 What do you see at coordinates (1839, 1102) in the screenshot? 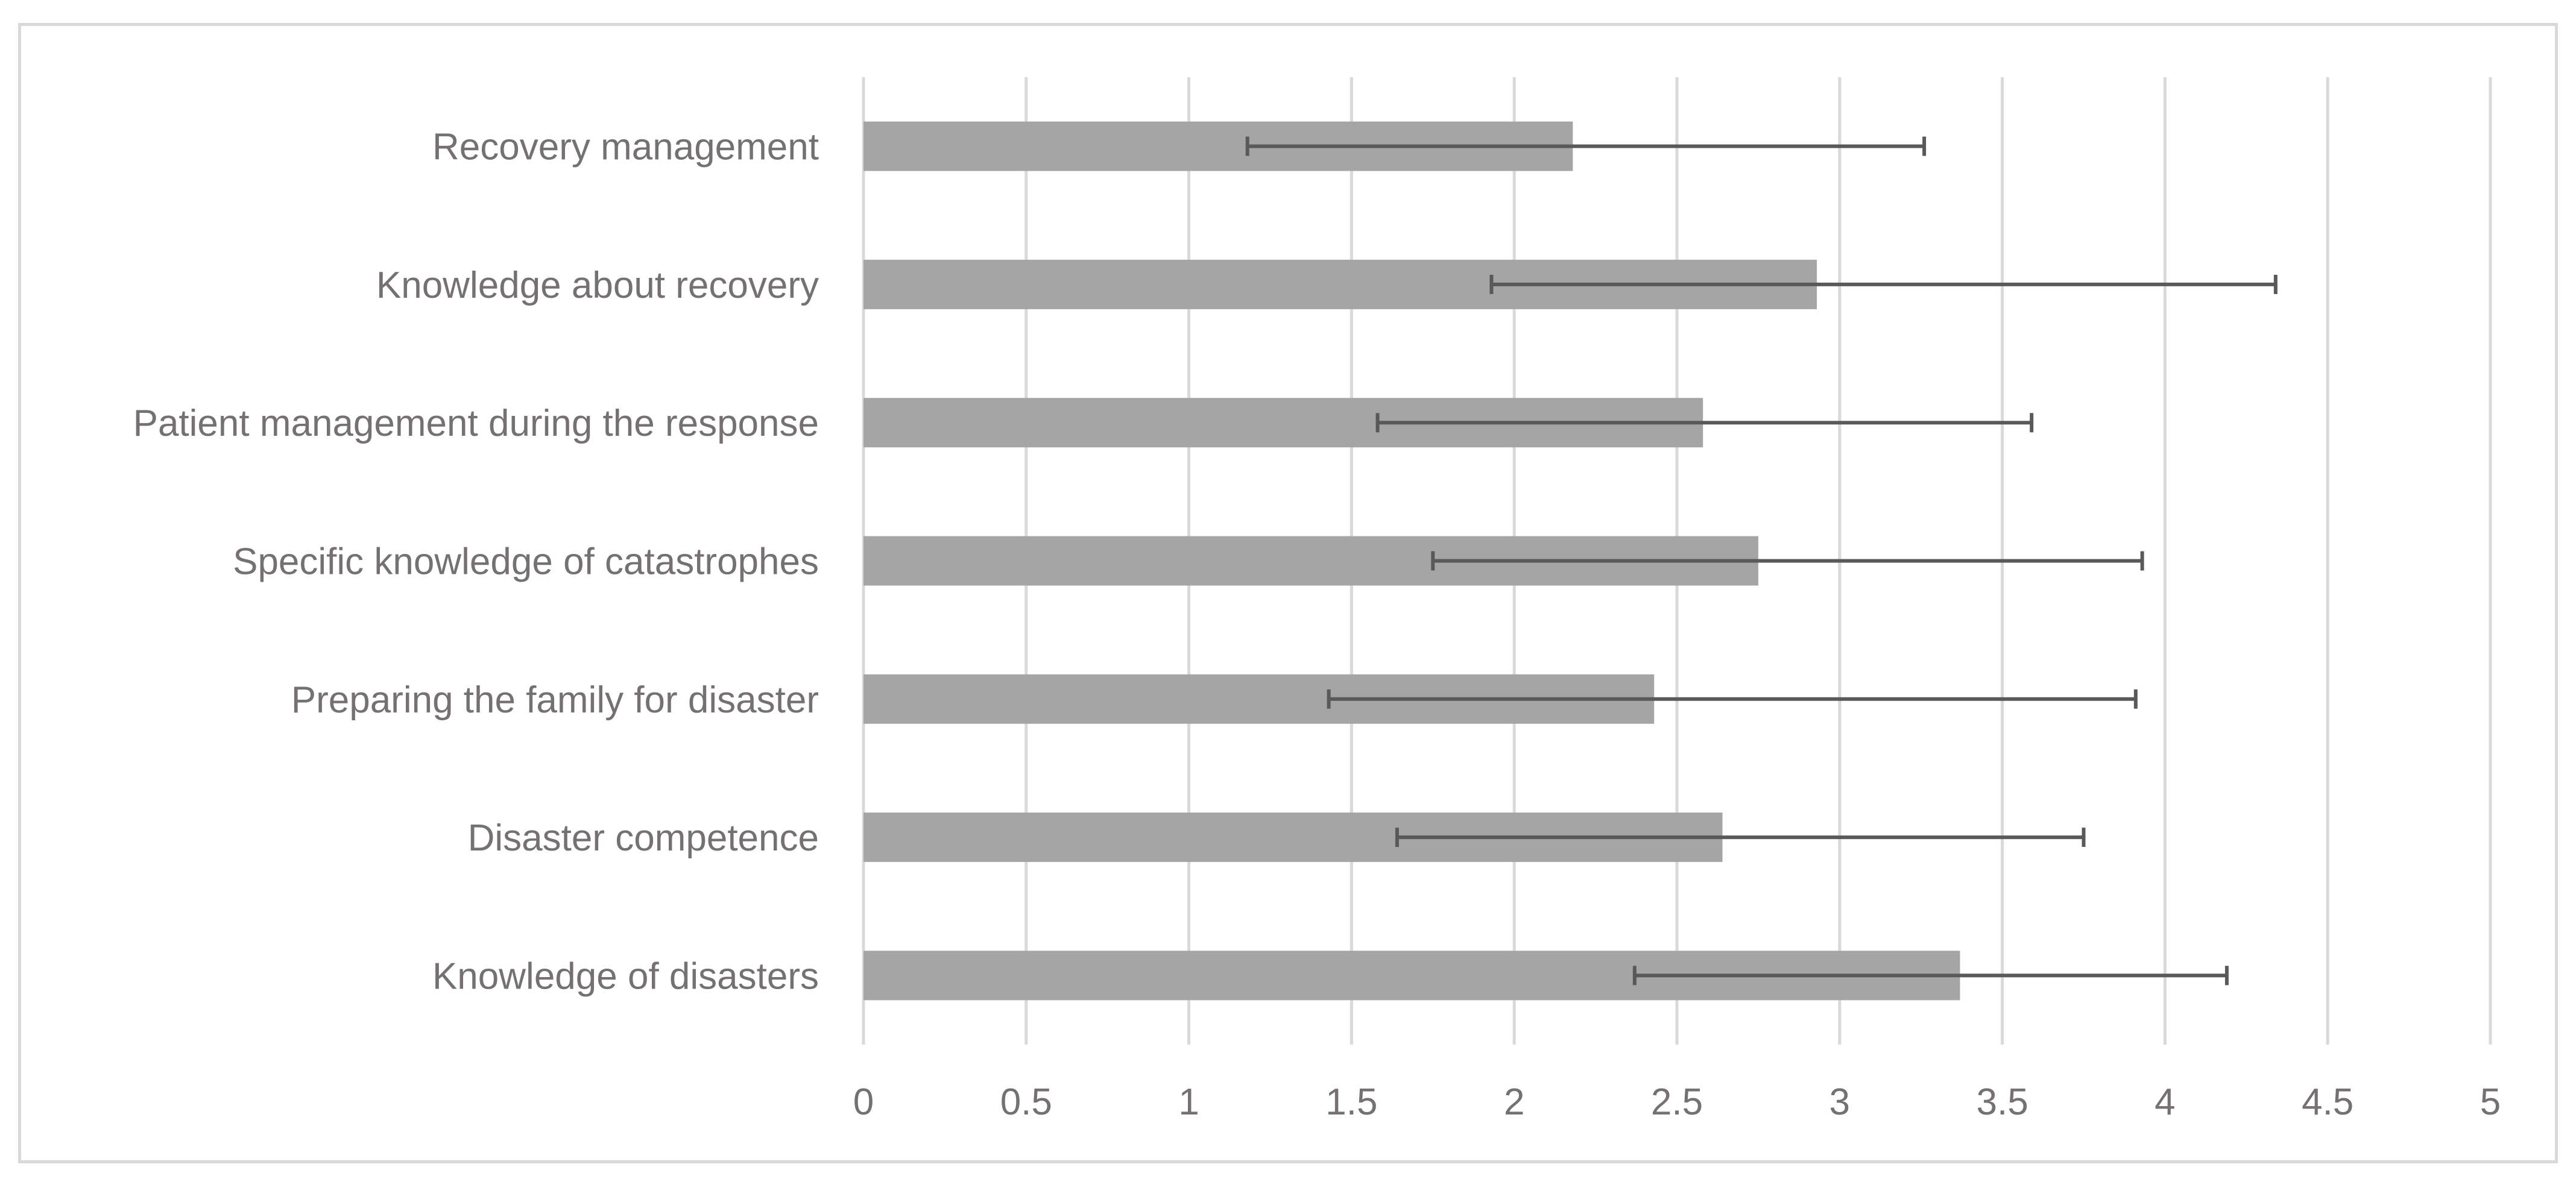
I see `x-tick-label: 3` at bounding box center [1839, 1102].